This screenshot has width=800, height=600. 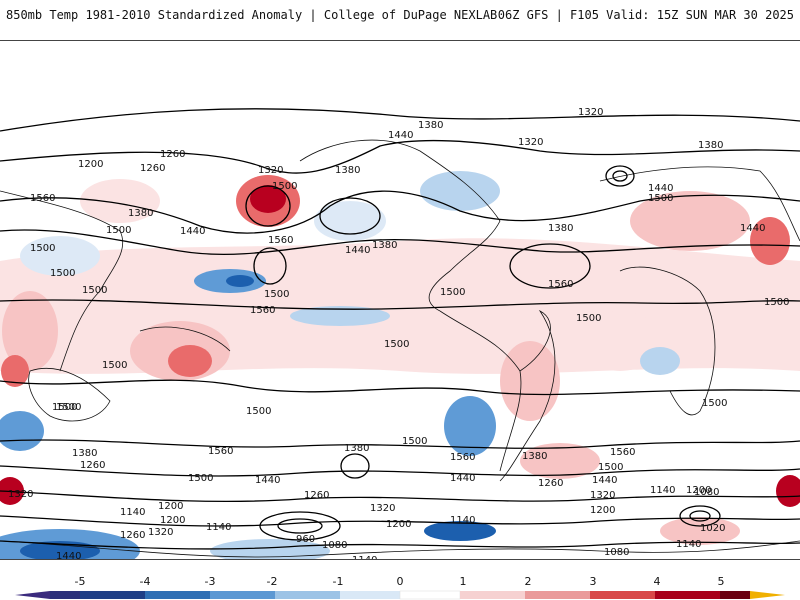 I want to click on coastline-australia, so click(x=69, y=394).